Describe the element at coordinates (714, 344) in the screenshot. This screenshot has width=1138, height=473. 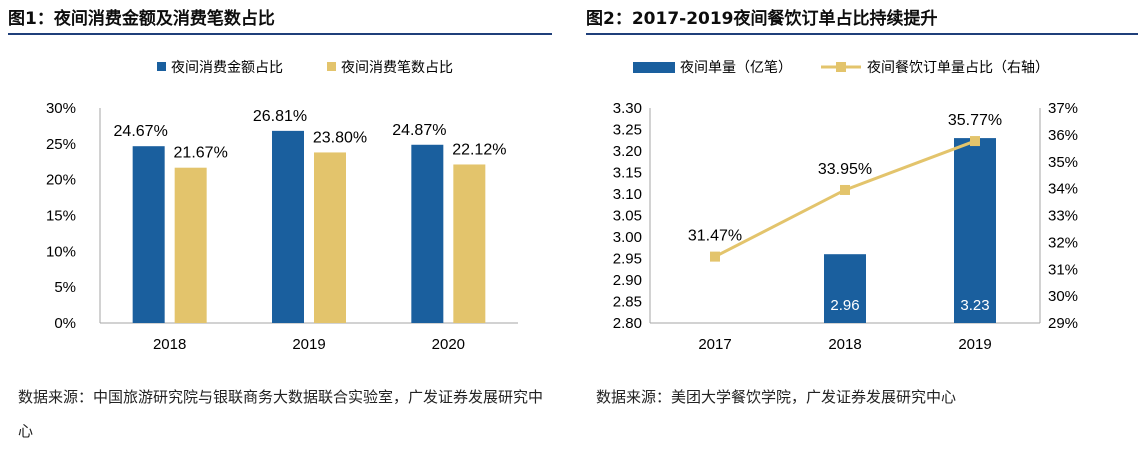
I see `x-tick-label: 2017` at that location.